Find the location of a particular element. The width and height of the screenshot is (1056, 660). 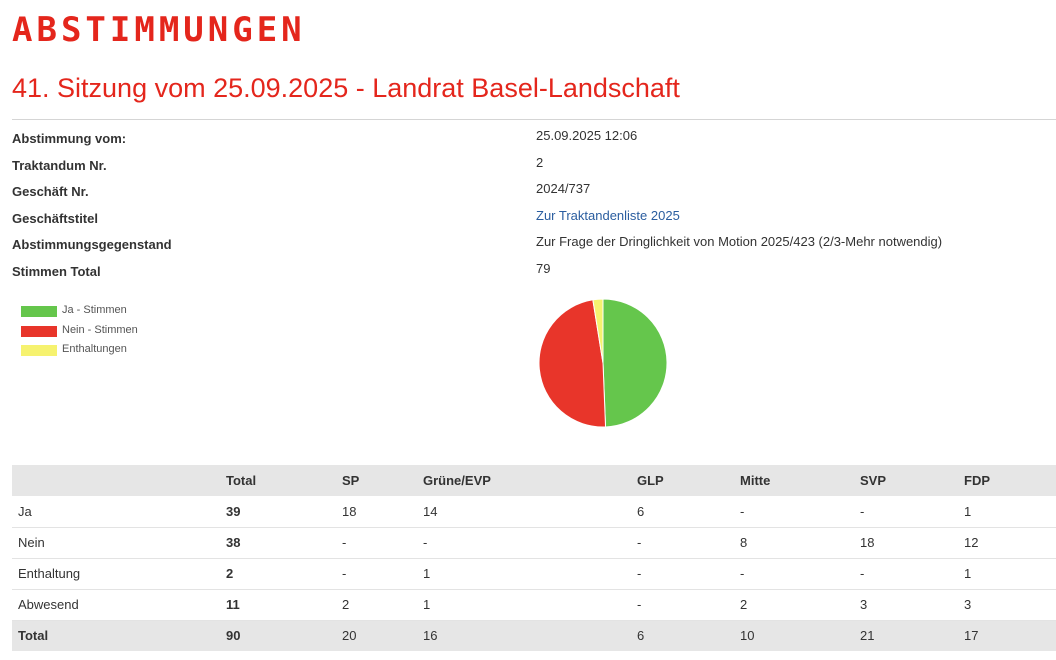

detail-row-geschaeftstitel: Geschäftstitel Zur Traktandenliste 2025 is located at coordinates (532, 221).